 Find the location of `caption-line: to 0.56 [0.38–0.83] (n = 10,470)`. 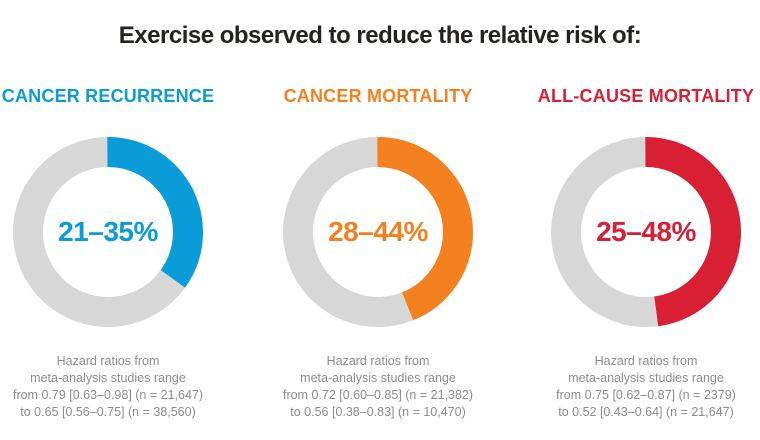

caption-line: to 0.56 [0.38–0.83] (n = 10,470) is located at coordinates (378, 412).